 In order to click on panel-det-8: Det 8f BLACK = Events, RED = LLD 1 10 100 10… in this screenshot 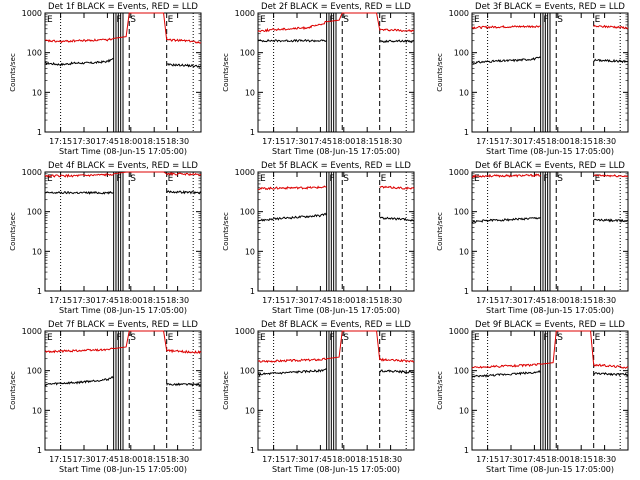, I will do `click(318, 397)`.